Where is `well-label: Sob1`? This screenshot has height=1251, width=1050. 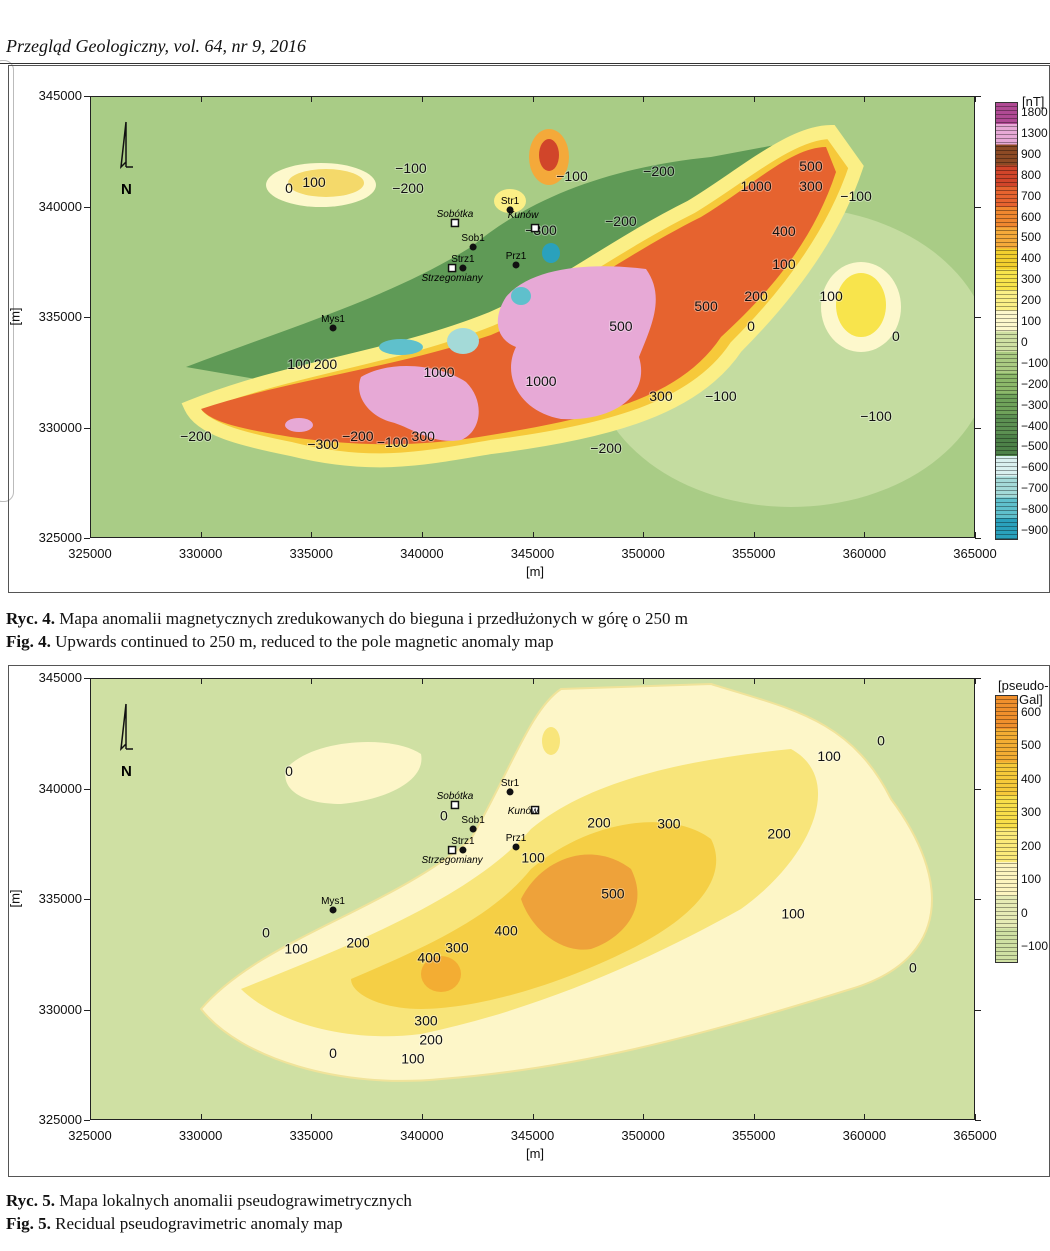 well-label: Sob1 is located at coordinates (473, 820).